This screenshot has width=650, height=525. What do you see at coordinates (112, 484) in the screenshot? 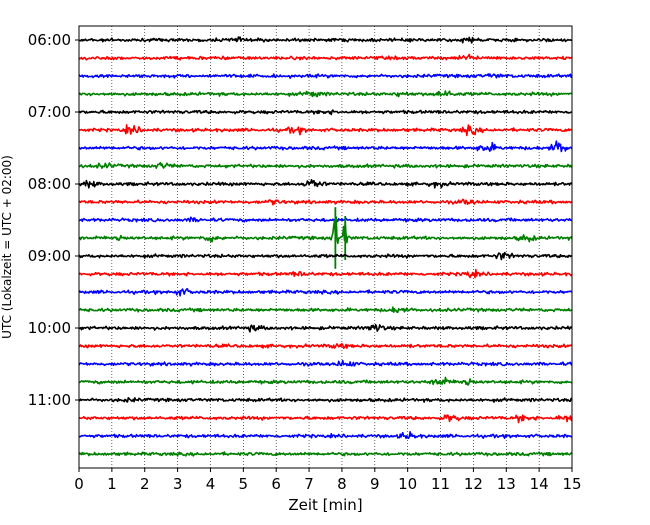
I see `x-tick-label: 1` at bounding box center [112, 484].